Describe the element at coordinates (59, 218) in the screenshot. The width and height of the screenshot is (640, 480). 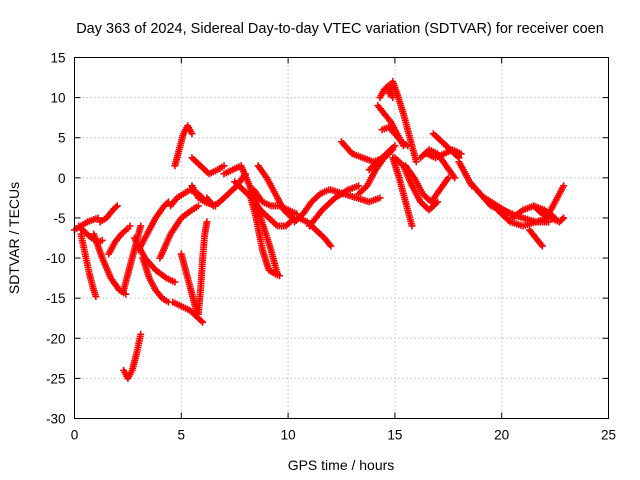
I see `y-tick-label: -5` at that location.